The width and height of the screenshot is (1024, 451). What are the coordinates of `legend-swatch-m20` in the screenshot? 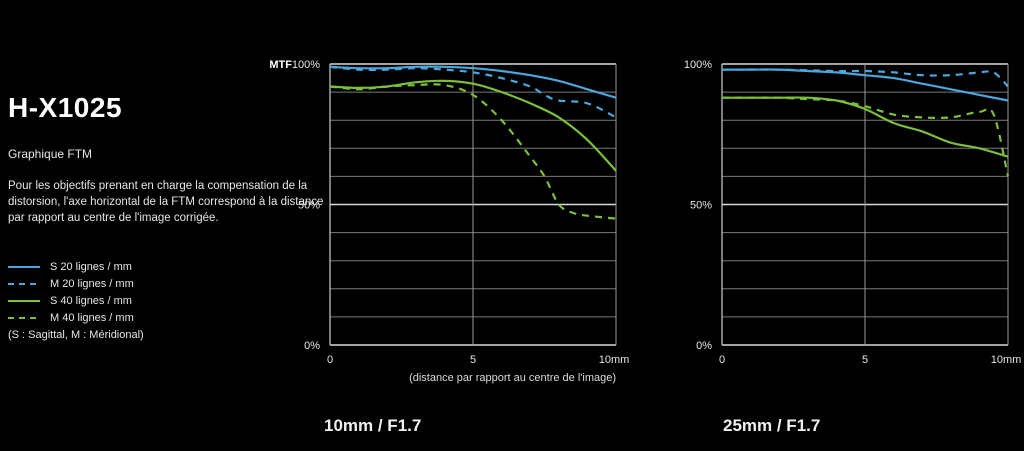 It's located at (24, 284).